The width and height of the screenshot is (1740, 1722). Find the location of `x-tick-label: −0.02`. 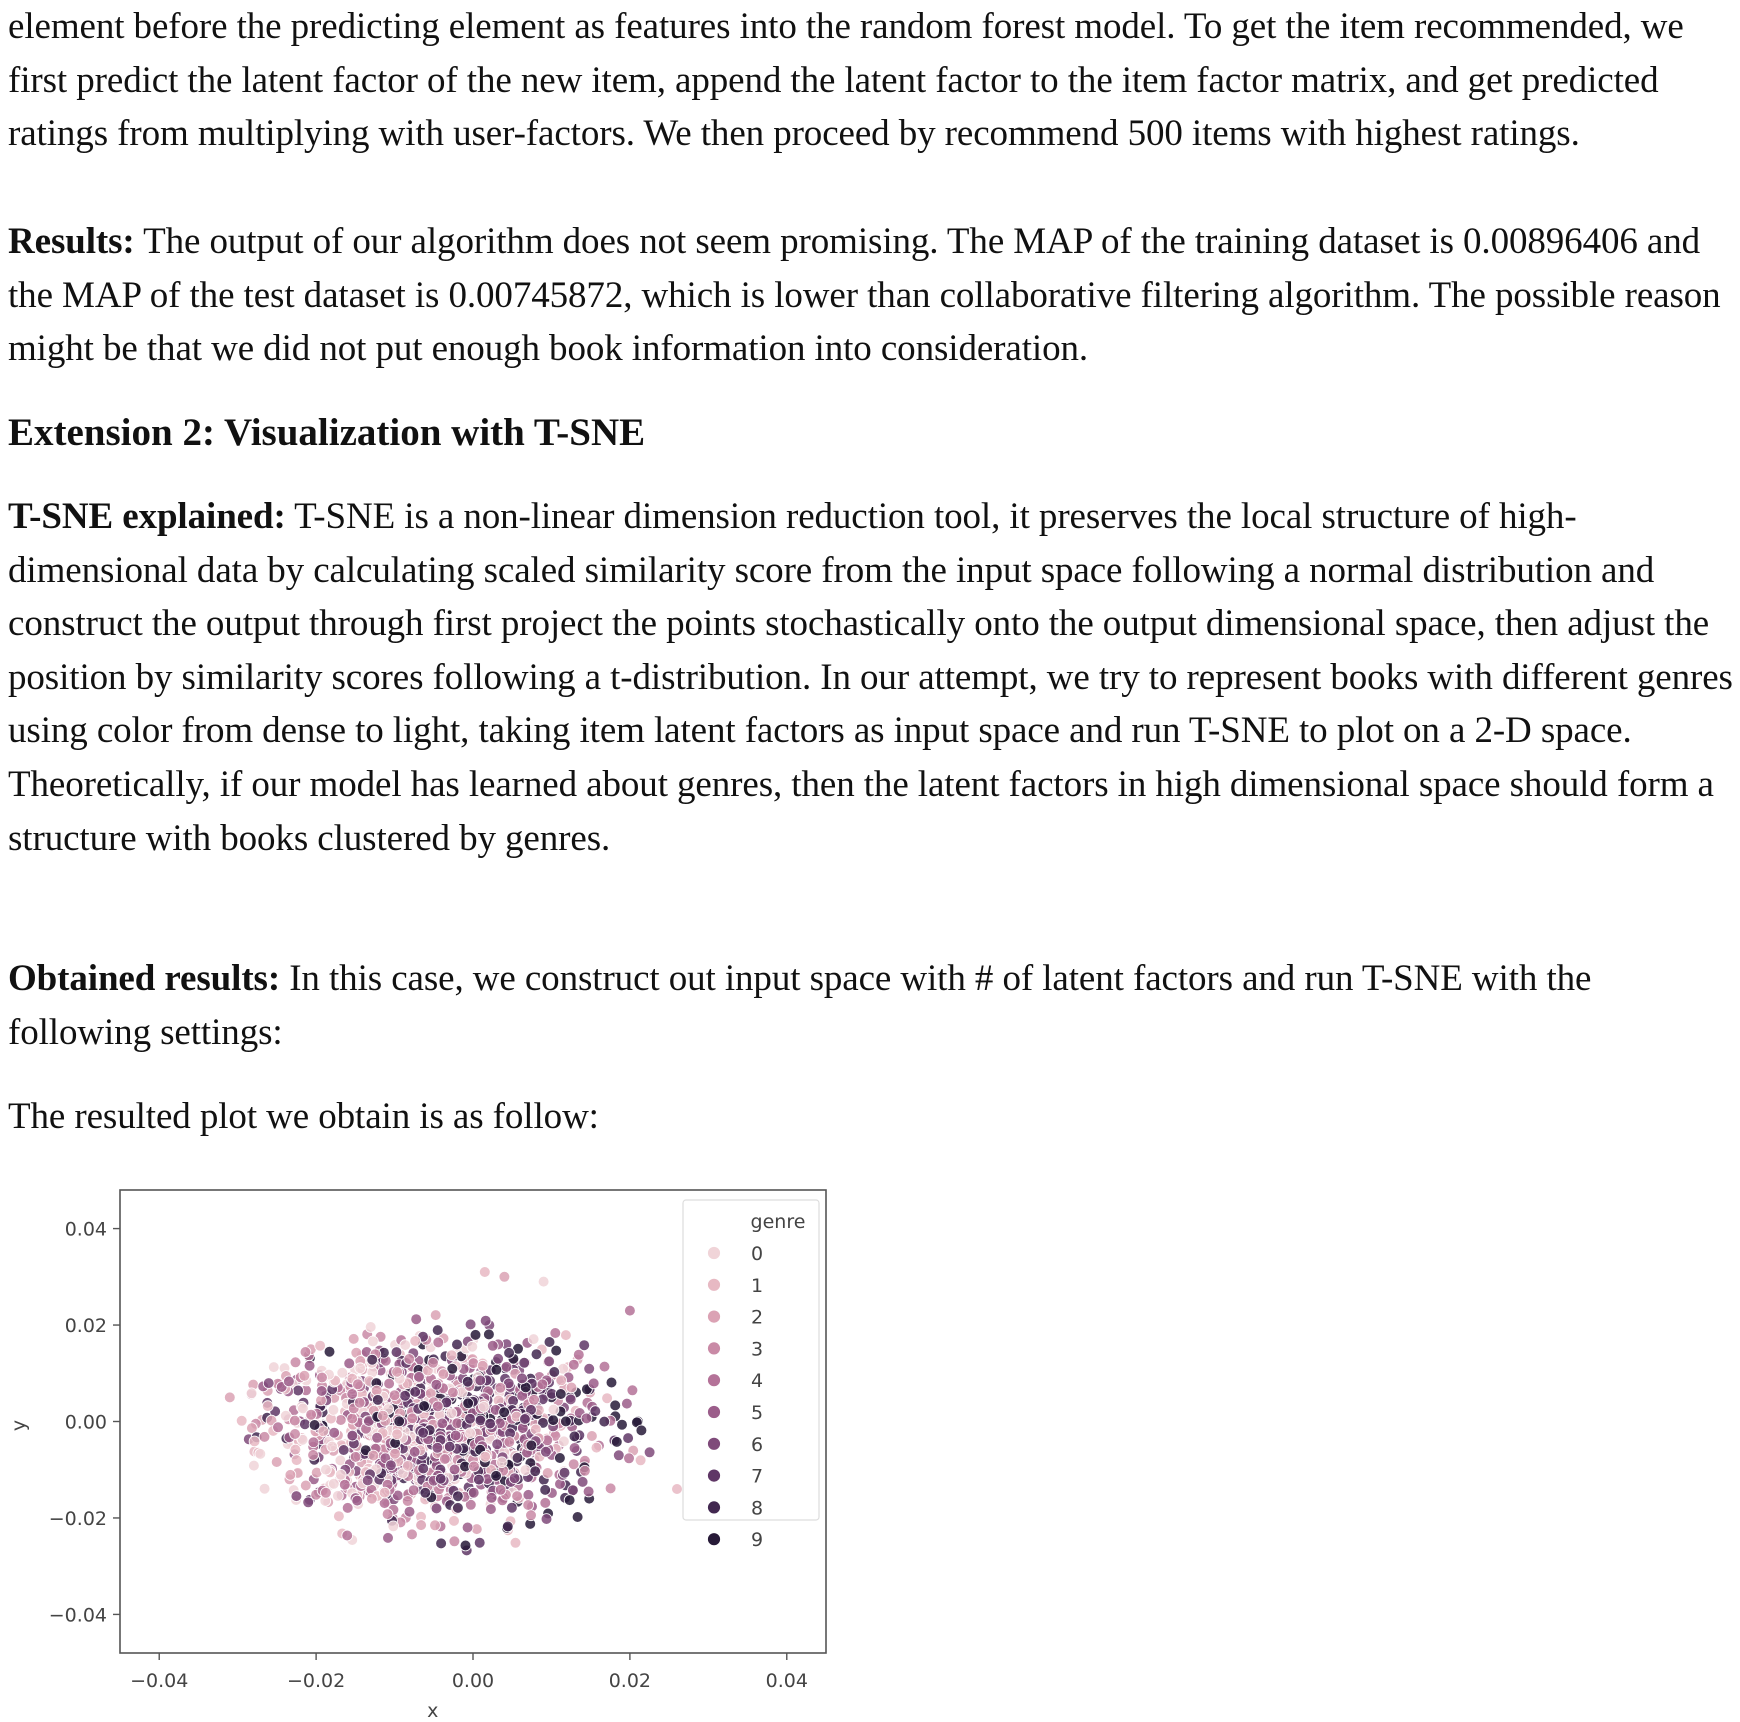

x-tick-label: −0.02 is located at coordinates (316, 1681).